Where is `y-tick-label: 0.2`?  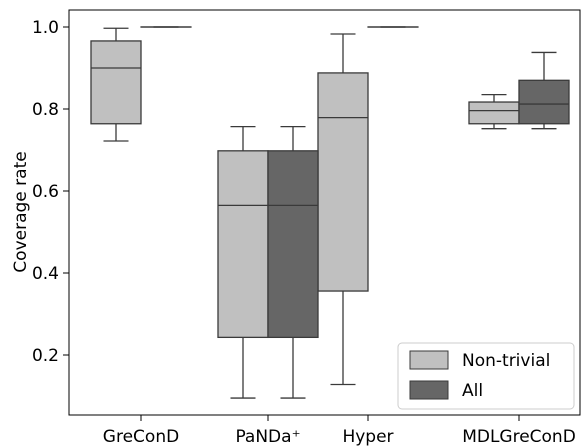 y-tick-label: 0.2 is located at coordinates (45, 356).